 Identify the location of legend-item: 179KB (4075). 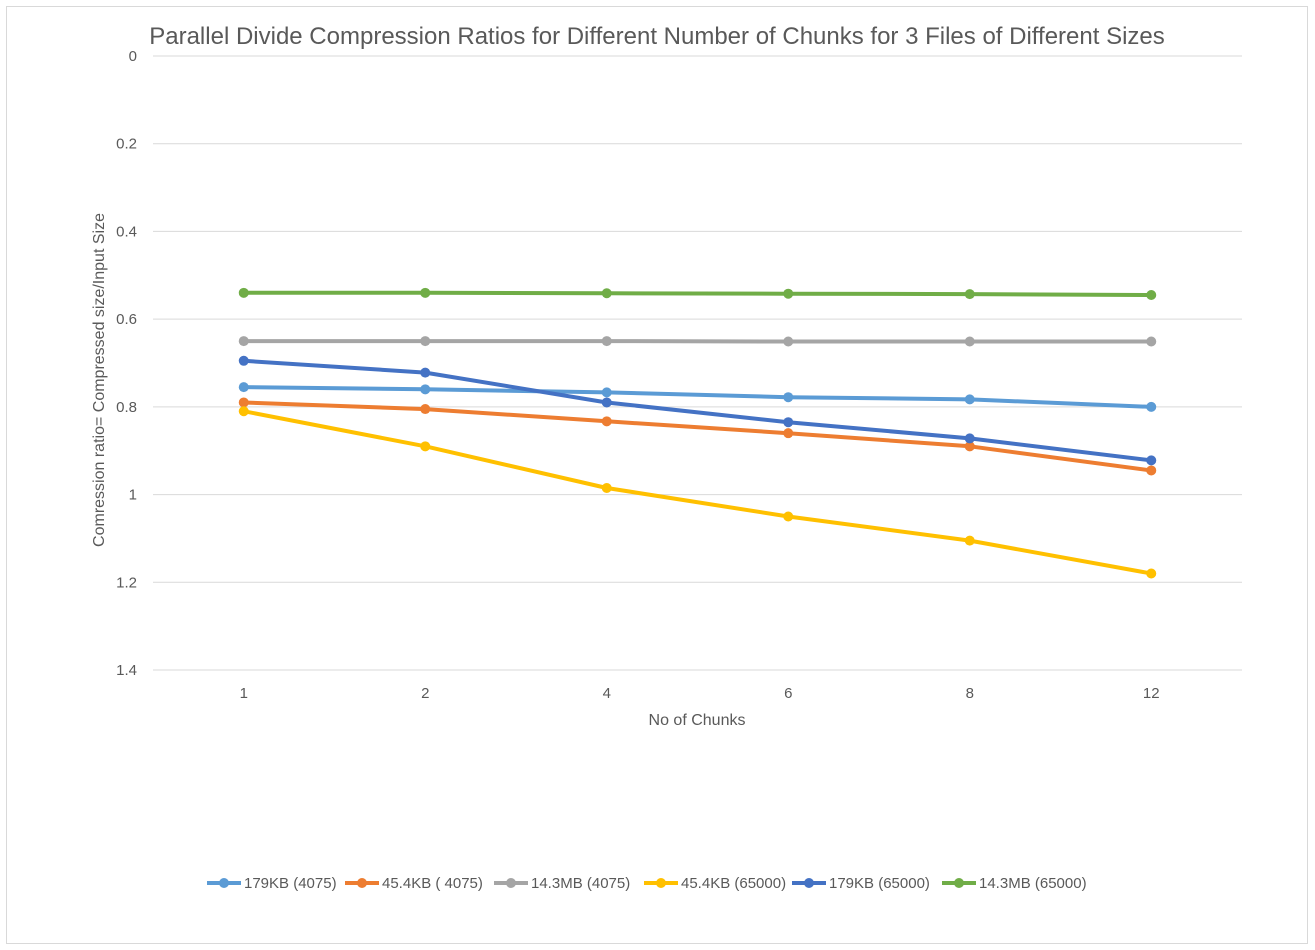
(272, 883).